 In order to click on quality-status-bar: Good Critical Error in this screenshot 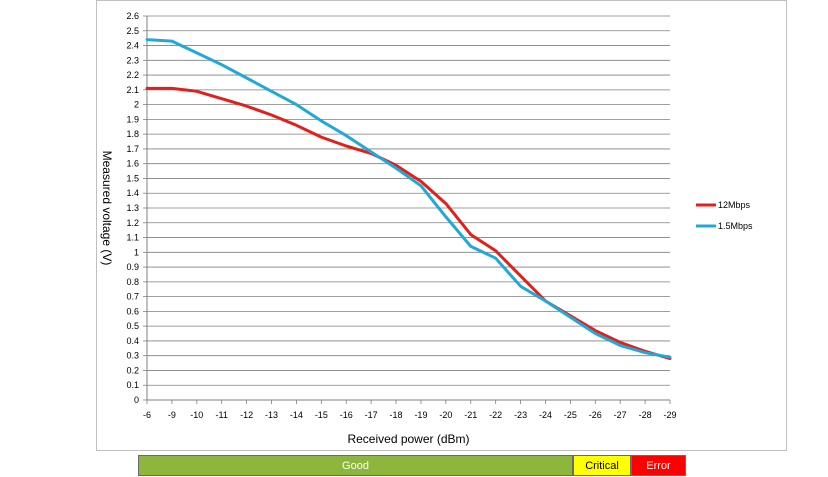, I will do `click(412, 465)`.